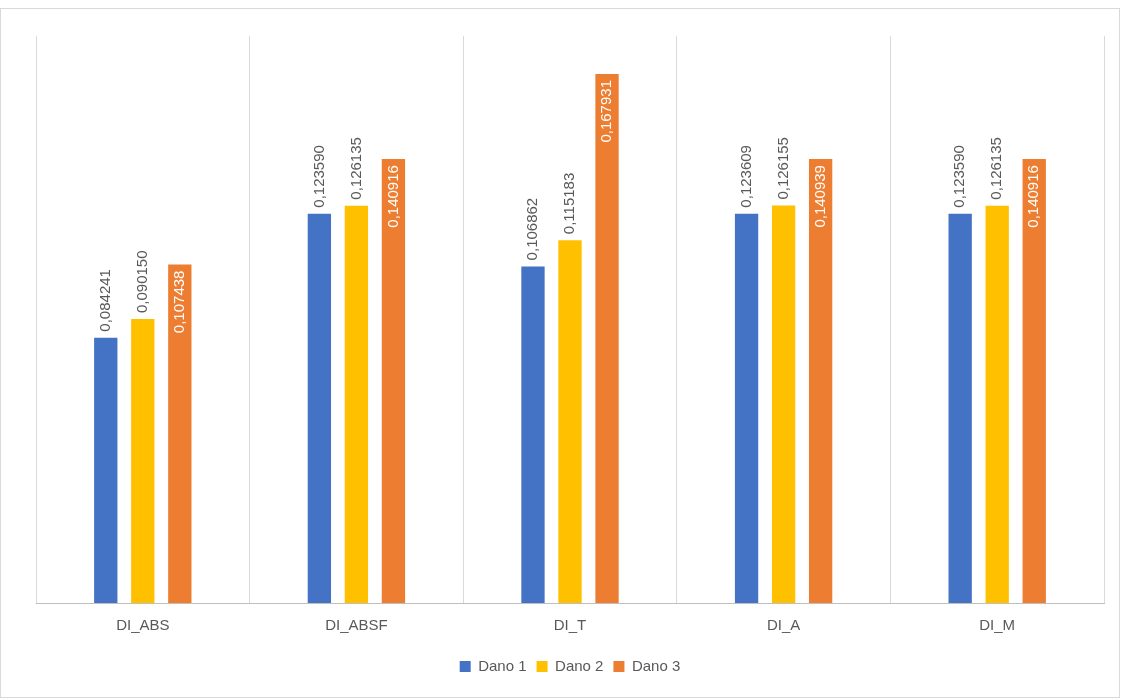  I want to click on x-tick-label: DI_ABSF, so click(356, 625).